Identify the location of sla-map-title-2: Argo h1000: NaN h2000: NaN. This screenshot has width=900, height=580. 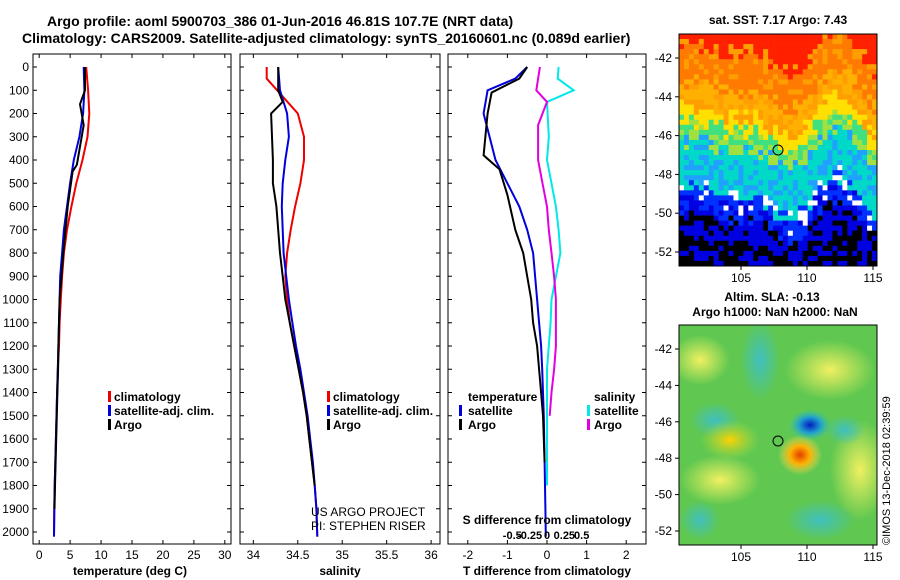
(774, 312).